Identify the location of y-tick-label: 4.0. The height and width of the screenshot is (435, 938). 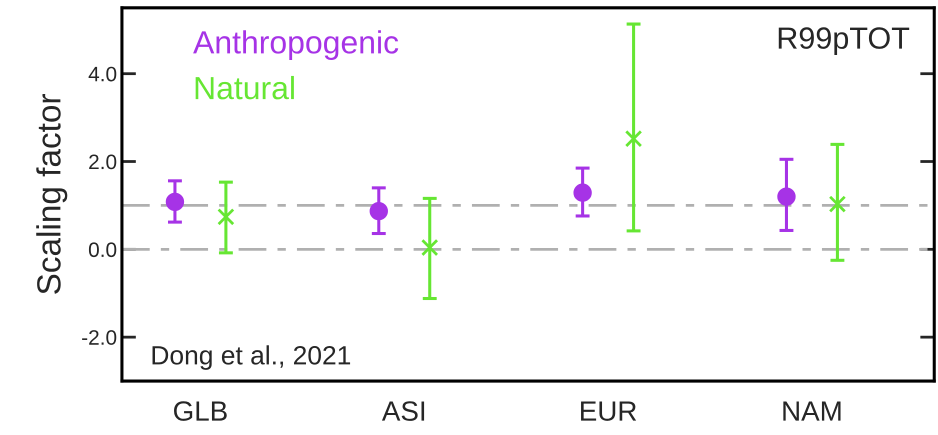
(102, 74).